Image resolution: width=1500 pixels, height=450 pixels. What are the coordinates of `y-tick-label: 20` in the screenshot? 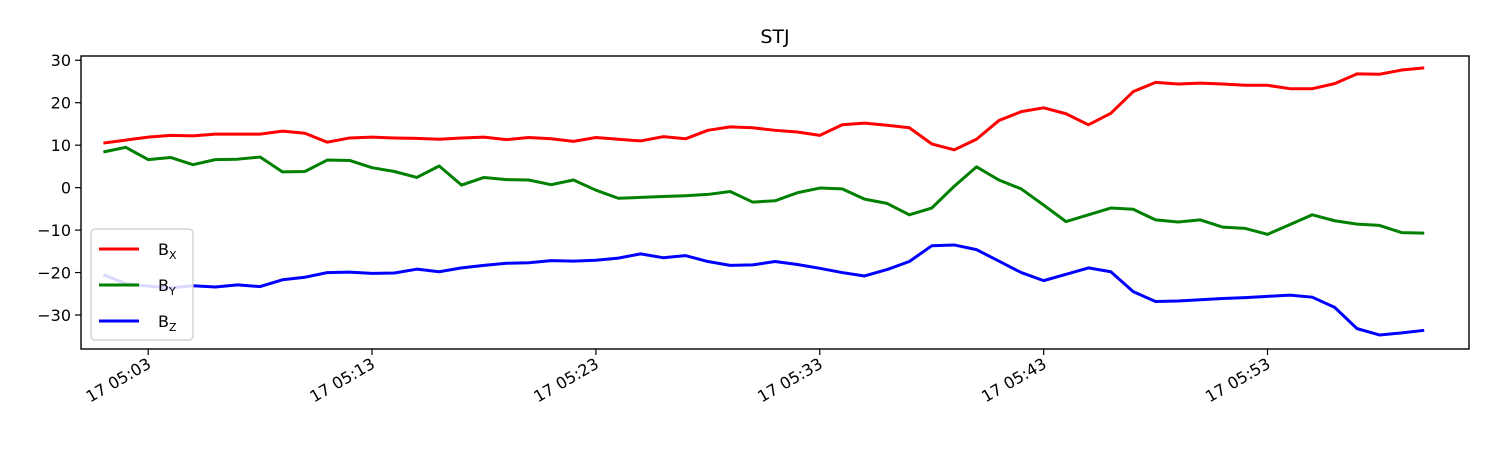 It's located at (61, 103).